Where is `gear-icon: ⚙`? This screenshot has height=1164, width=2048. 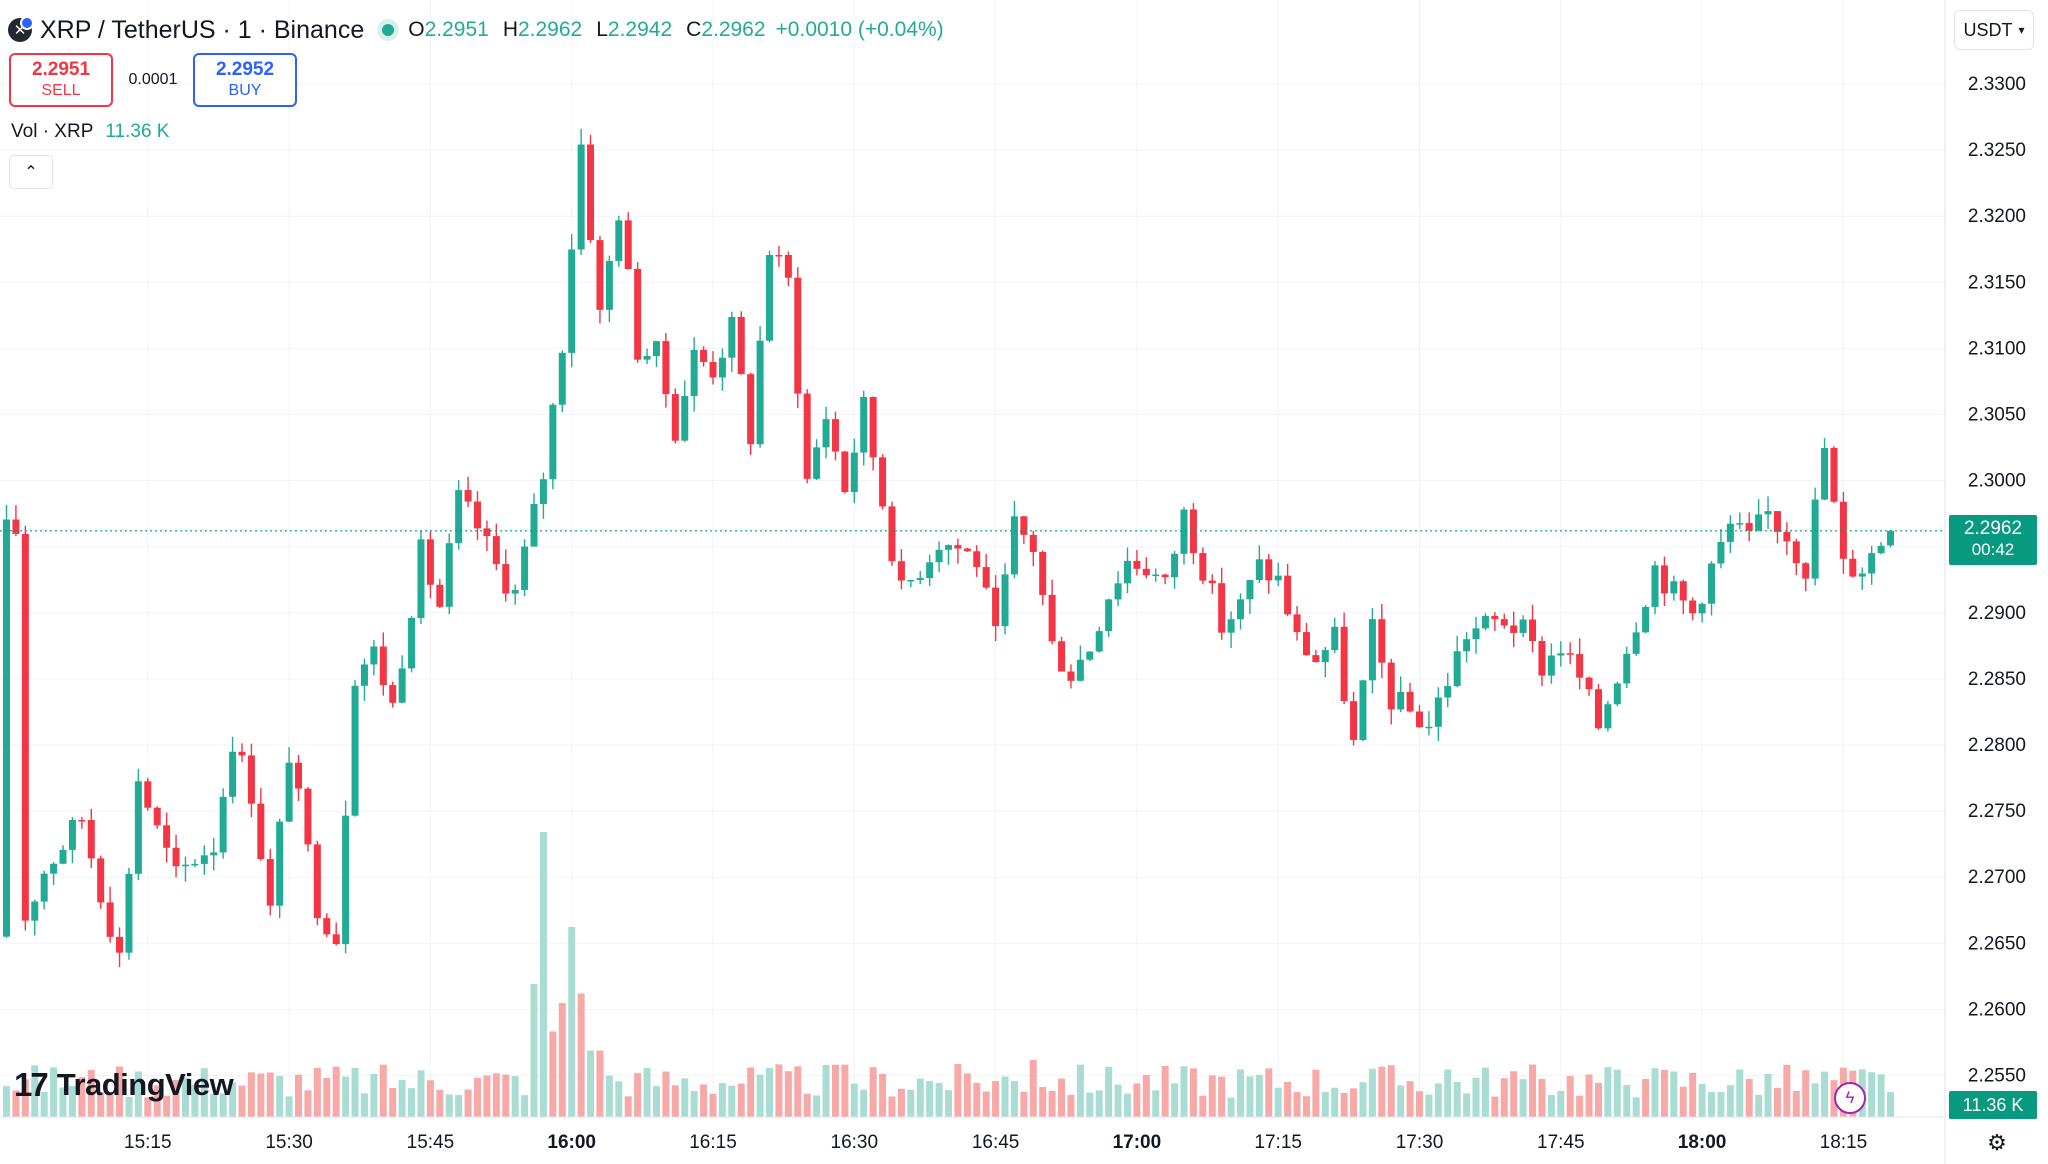 gear-icon: ⚙ is located at coordinates (1997, 1142).